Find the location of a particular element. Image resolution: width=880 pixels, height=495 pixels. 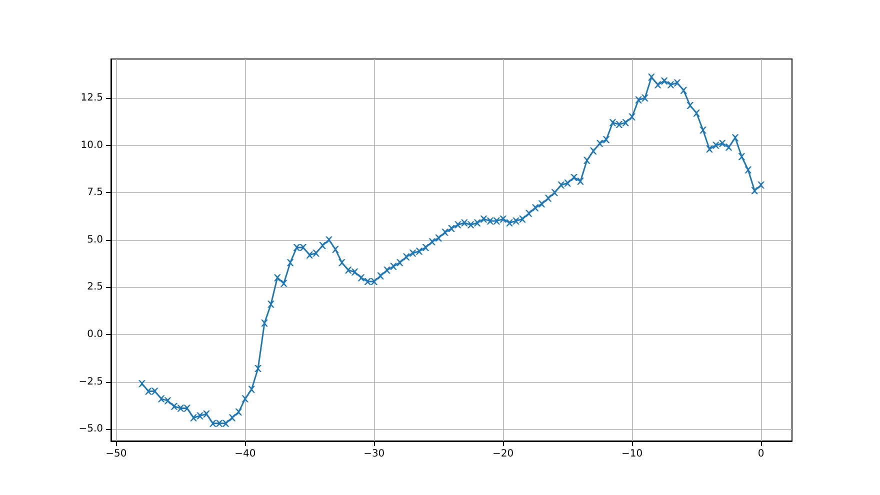

x-tick-label: −50 is located at coordinates (116, 454).